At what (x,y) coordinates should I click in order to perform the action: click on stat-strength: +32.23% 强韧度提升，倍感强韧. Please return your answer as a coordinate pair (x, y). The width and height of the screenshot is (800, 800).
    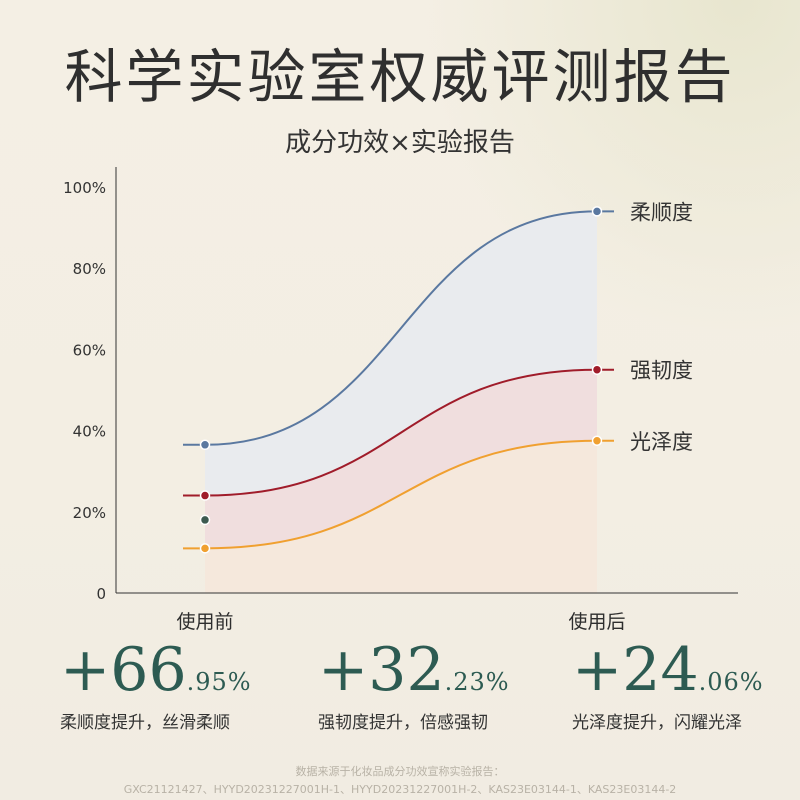
    Looking at the image, I should click on (414, 686).